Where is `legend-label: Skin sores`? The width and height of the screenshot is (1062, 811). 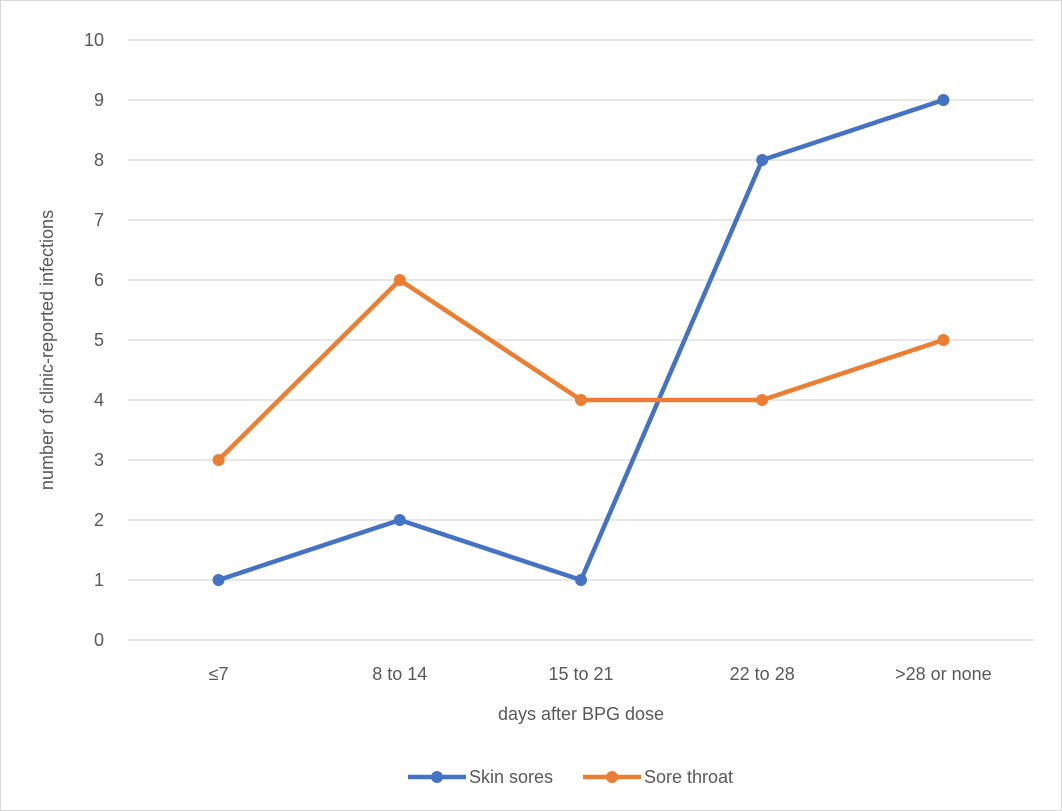
legend-label: Skin sores is located at coordinates (511, 777).